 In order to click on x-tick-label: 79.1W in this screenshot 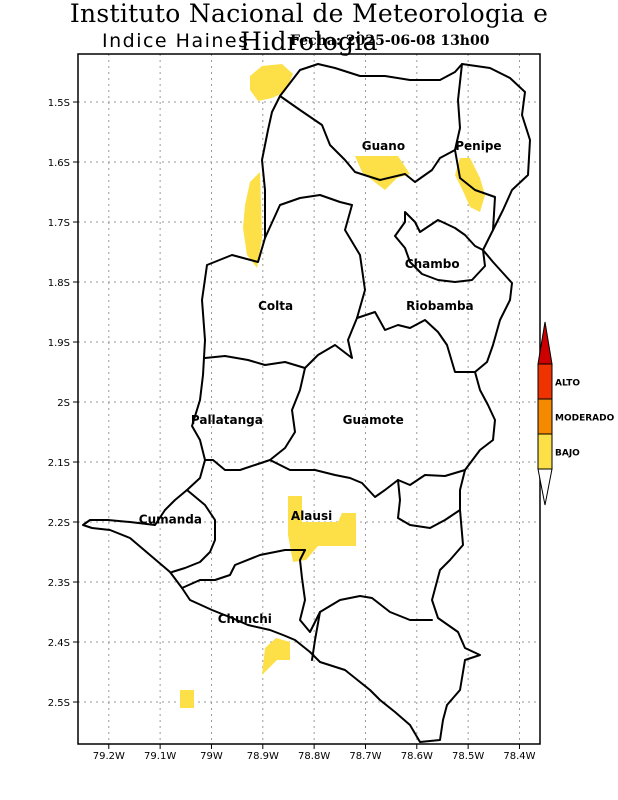, I will do `click(160, 756)`.